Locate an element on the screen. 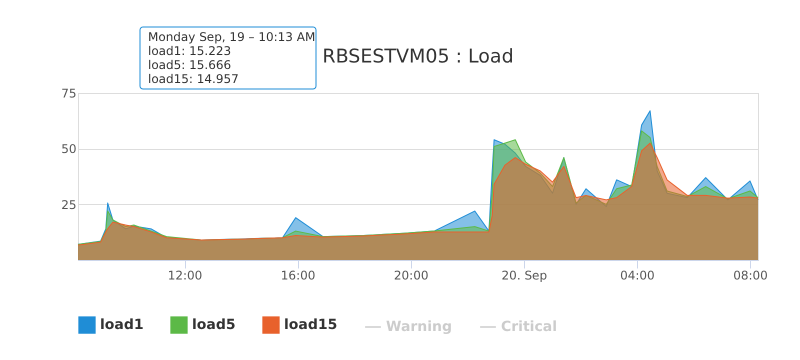 The height and width of the screenshot is (360, 800). x-tick-label: 08:00 is located at coordinates (750, 275).